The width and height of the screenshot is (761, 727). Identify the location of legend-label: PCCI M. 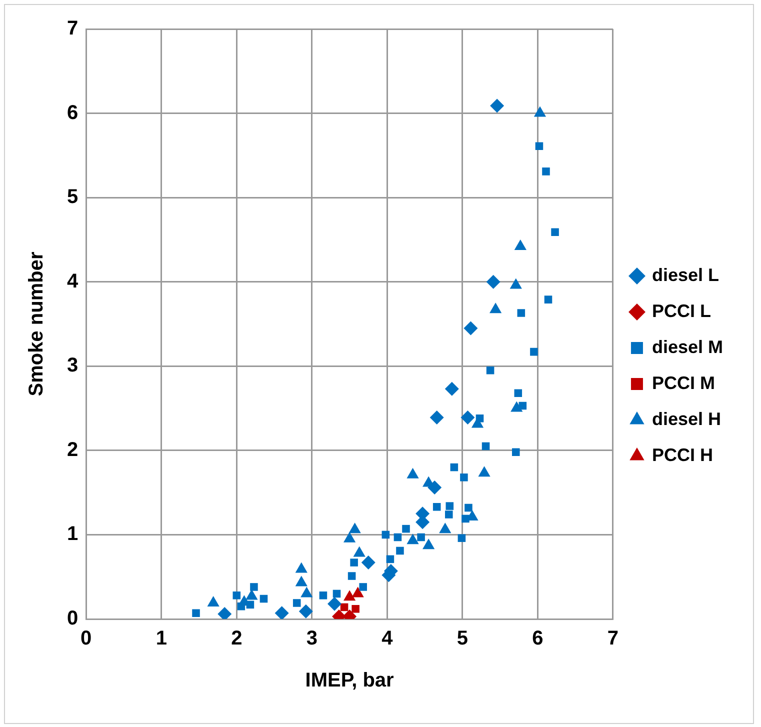
(683, 382).